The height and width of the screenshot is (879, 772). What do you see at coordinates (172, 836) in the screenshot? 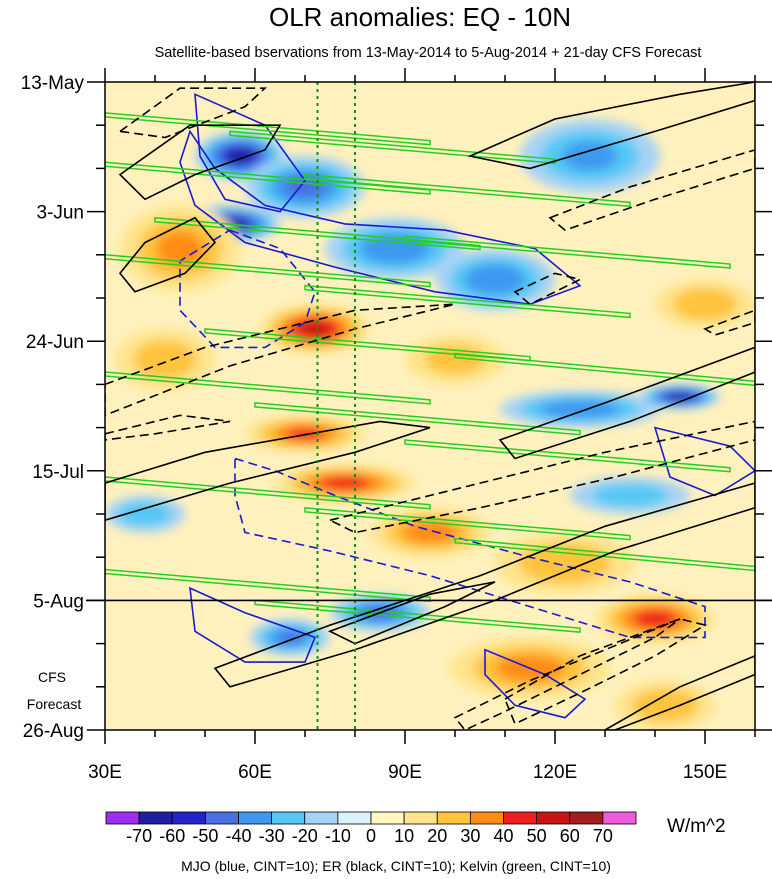
I see `colorbar-label: -60` at bounding box center [172, 836].